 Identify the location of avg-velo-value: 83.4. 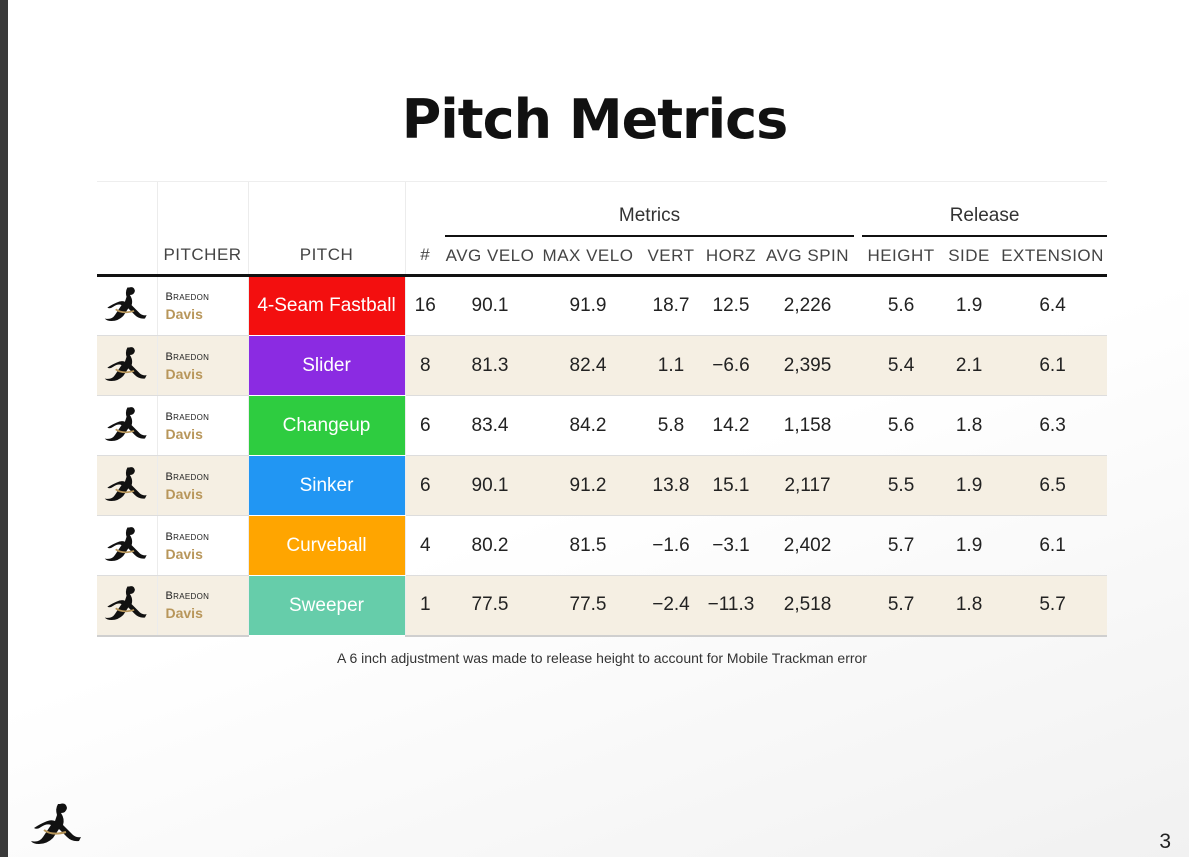
(490, 425).